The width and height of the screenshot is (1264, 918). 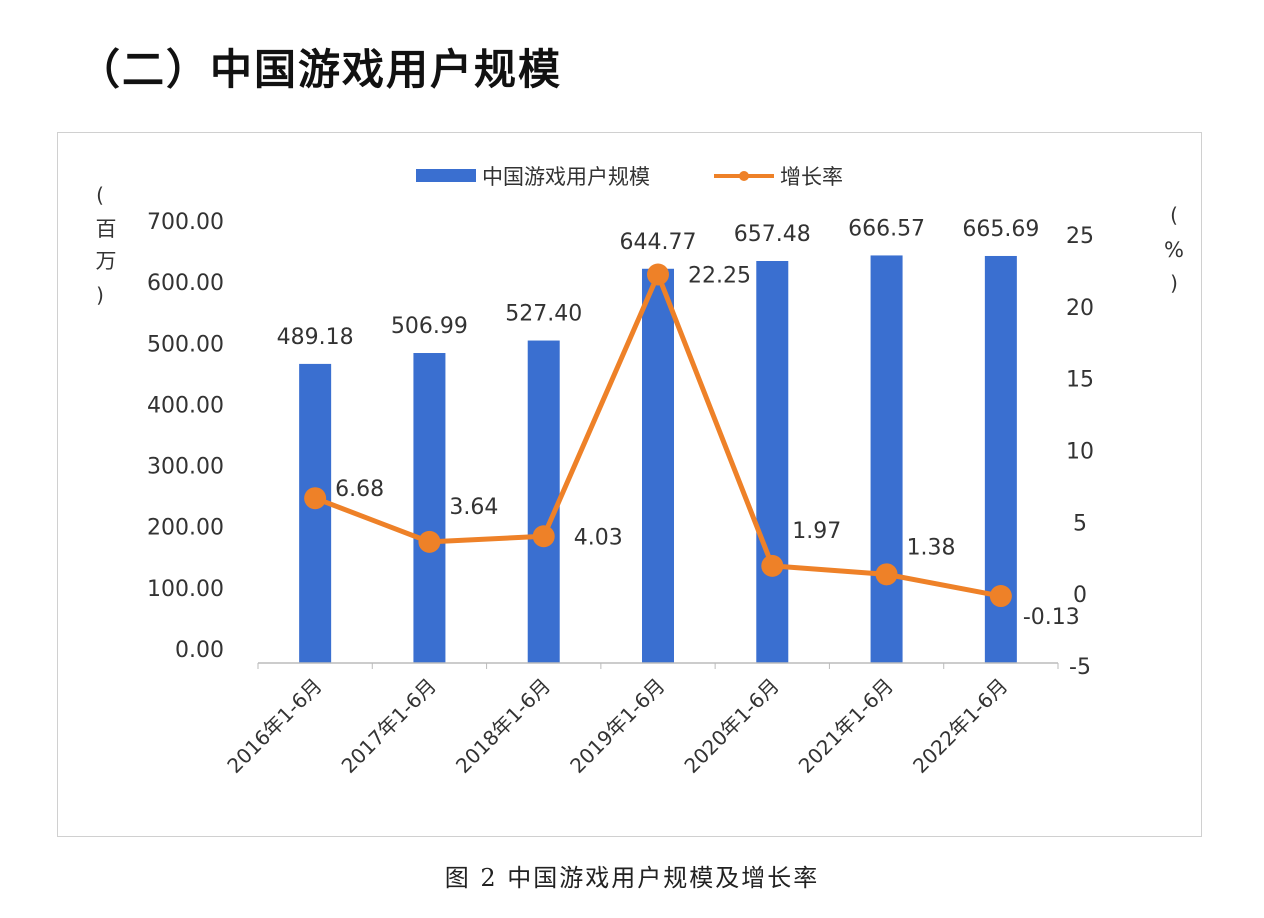 I want to click on left-tick-label: 0.00, so click(x=199, y=650).